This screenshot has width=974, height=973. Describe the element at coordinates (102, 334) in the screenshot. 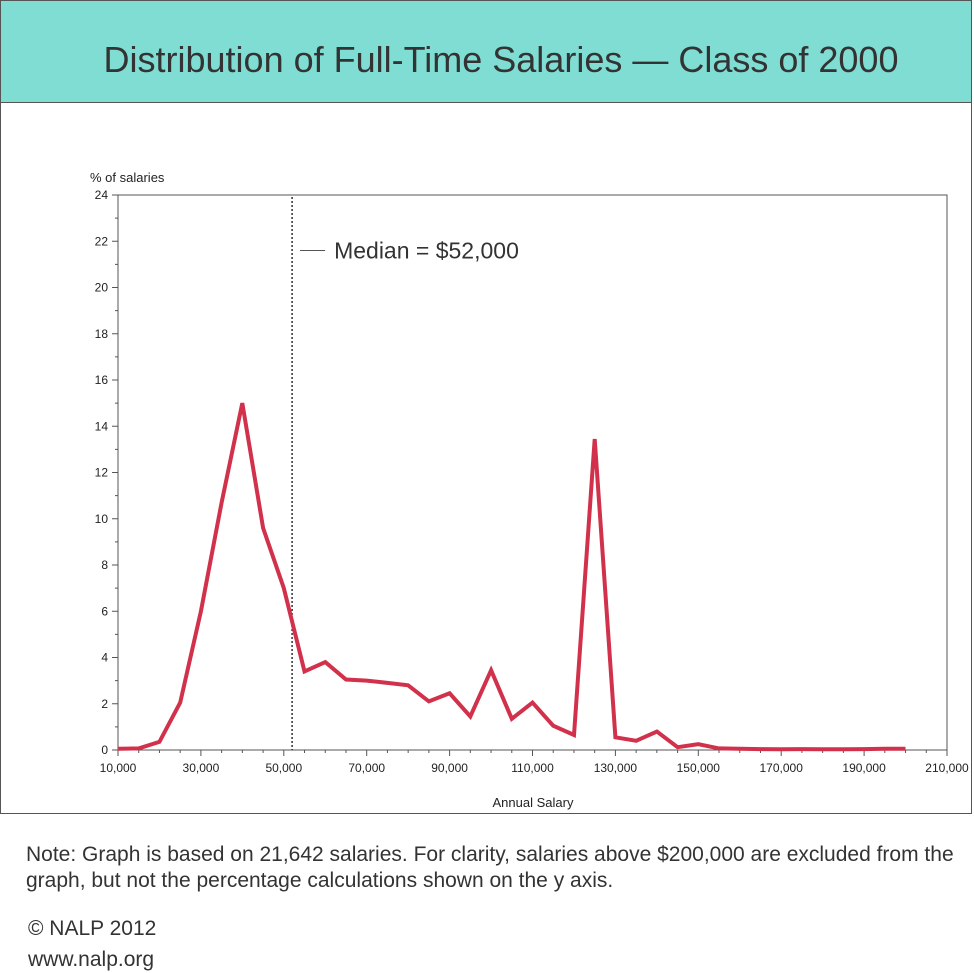

I see `y-tick-label: 18` at that location.